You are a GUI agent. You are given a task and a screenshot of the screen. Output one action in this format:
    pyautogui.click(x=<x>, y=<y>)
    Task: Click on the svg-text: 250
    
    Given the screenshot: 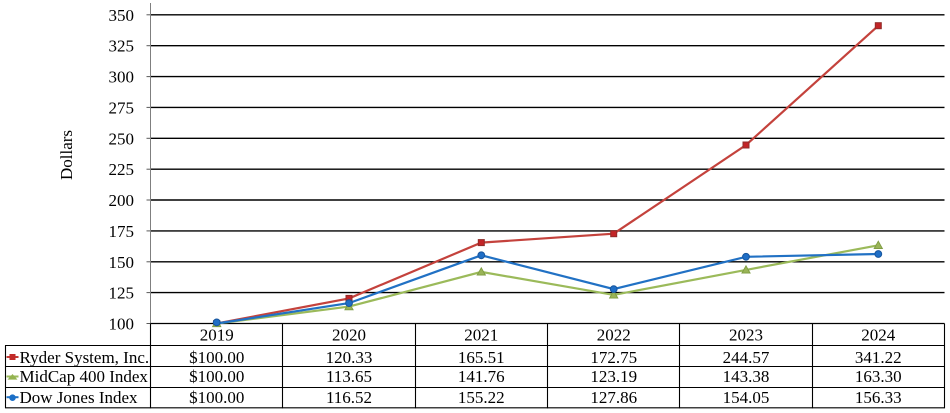 What is the action you would take?
    pyautogui.click(x=122, y=138)
    